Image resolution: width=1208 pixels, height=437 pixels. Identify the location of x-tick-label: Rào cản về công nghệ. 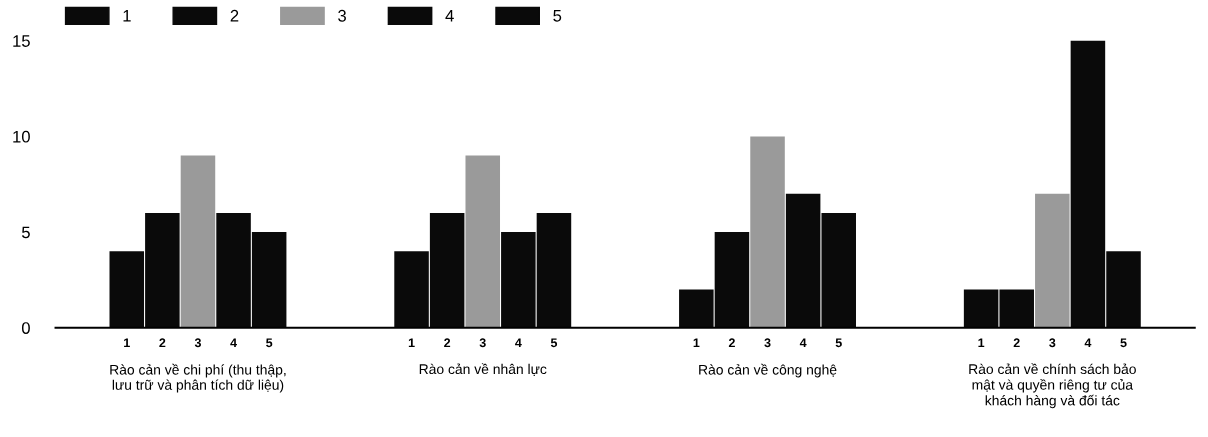
(768, 370).